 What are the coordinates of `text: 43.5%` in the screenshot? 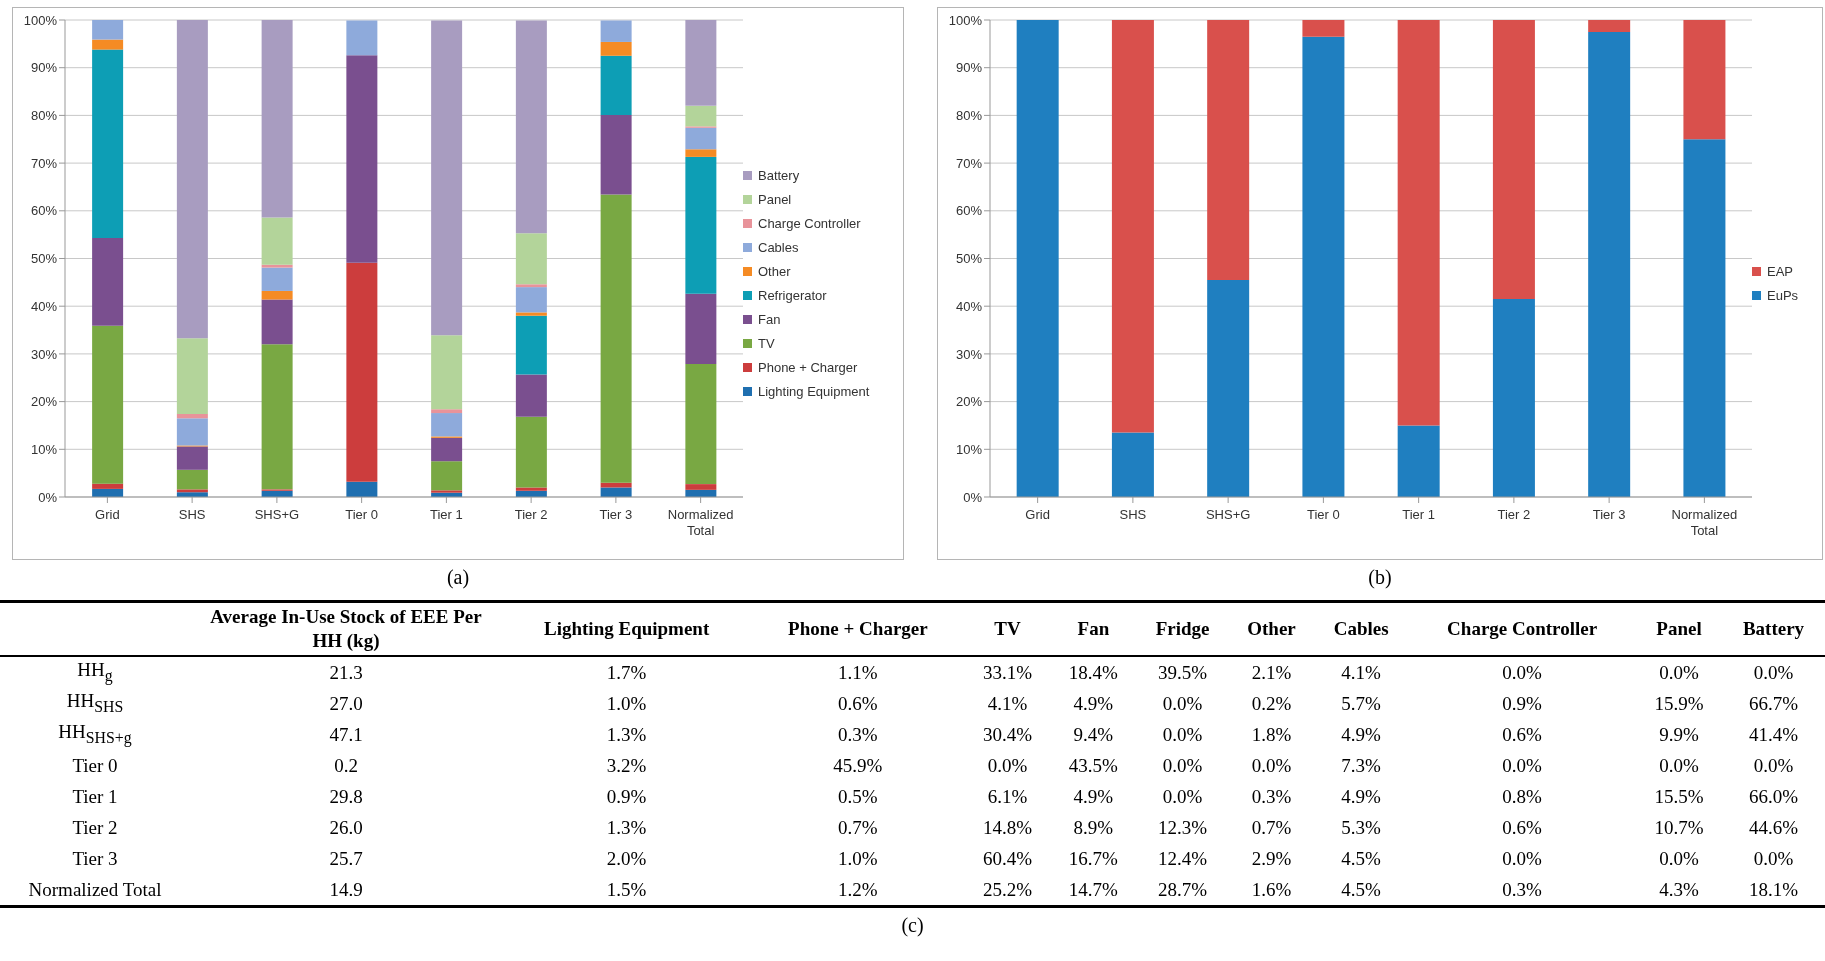 It's located at (1093, 765).